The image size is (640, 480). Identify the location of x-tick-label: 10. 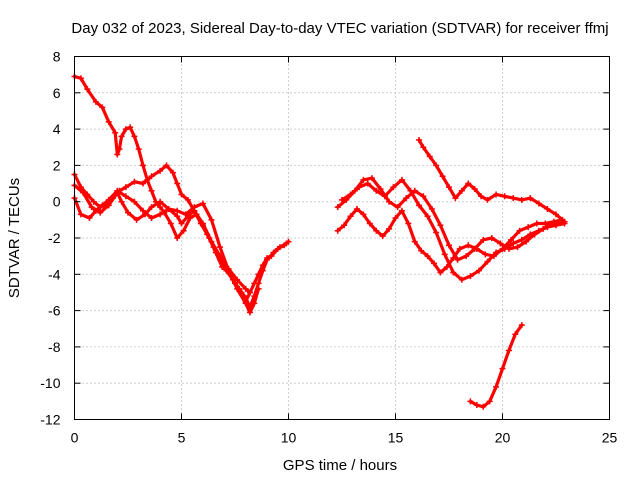
(289, 438).